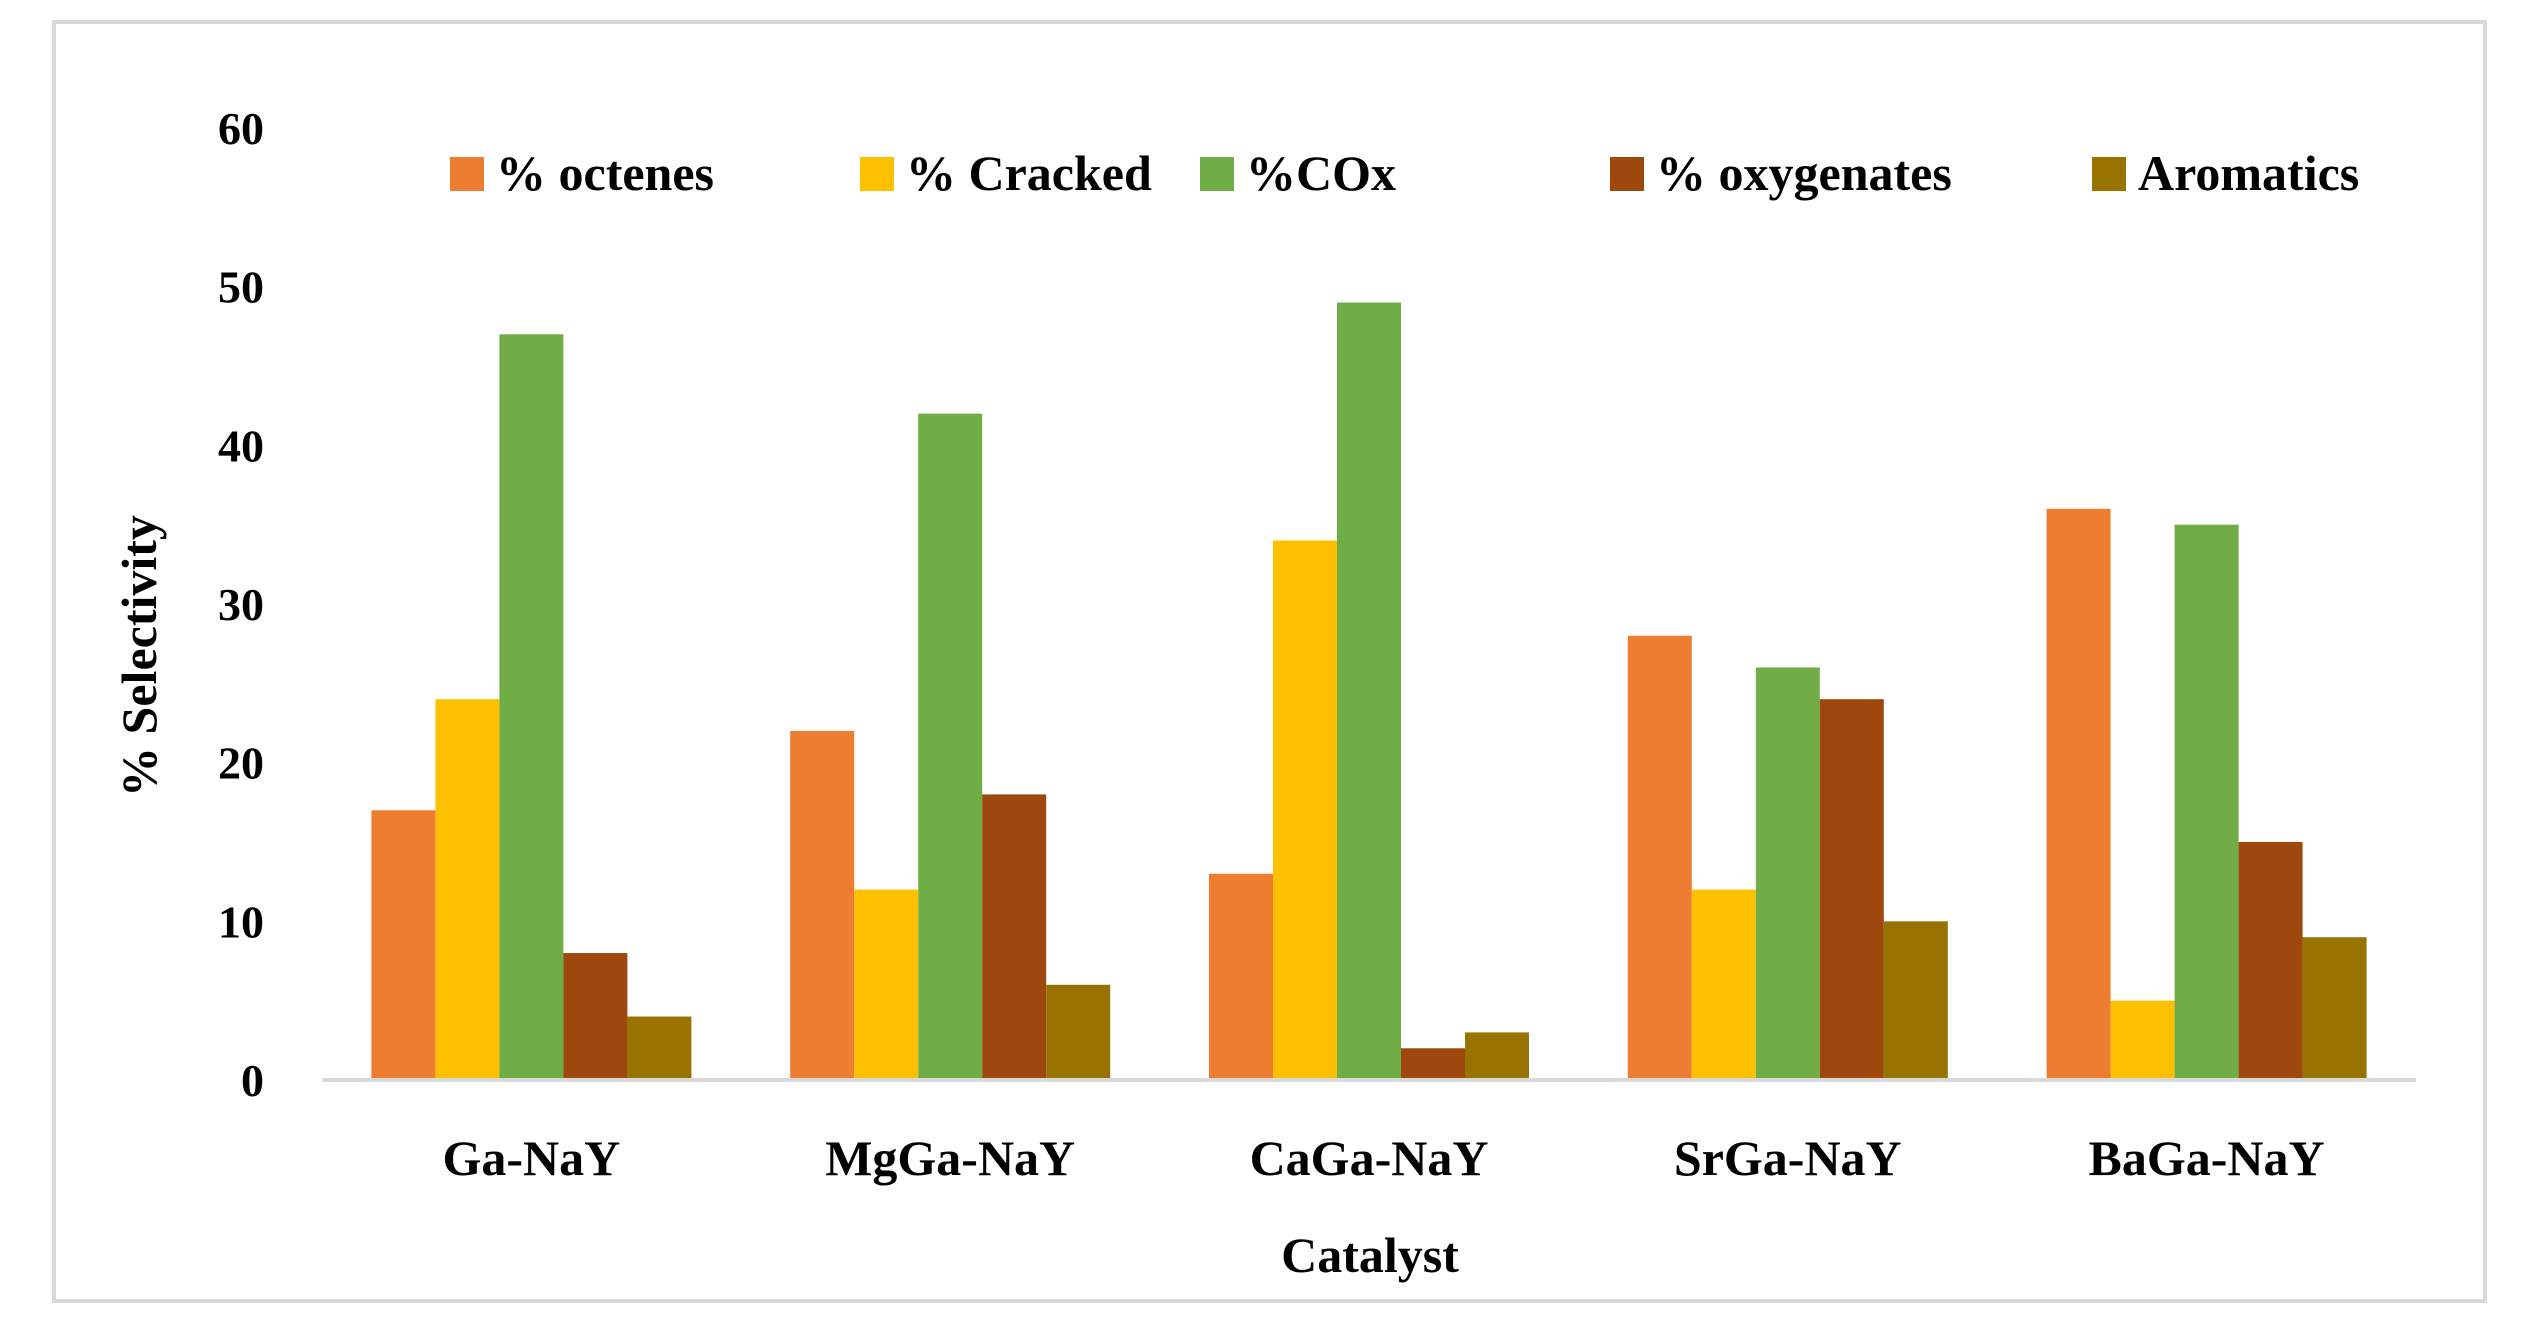 Image resolution: width=2539 pixels, height=1335 pixels. What do you see at coordinates (1321, 173) in the screenshot?
I see `legend-label: %COx` at bounding box center [1321, 173].